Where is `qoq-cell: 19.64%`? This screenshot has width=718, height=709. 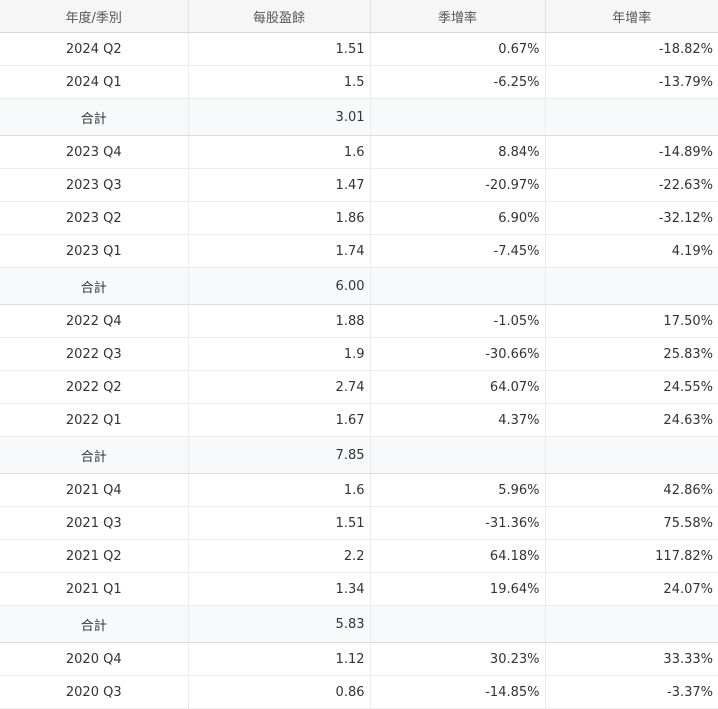
qoq-cell: 19.64% is located at coordinates (458, 589).